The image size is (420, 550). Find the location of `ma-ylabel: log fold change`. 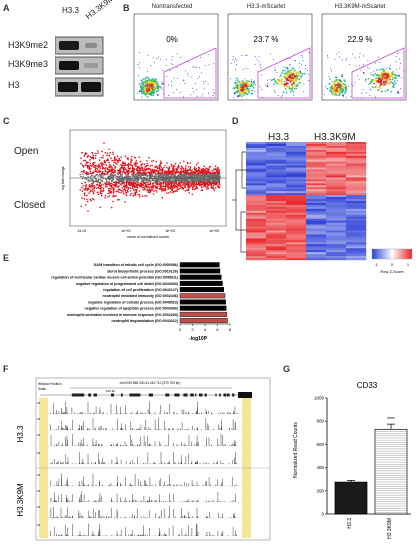

ma-ylabel: log fold change is located at coordinates (63, 178).